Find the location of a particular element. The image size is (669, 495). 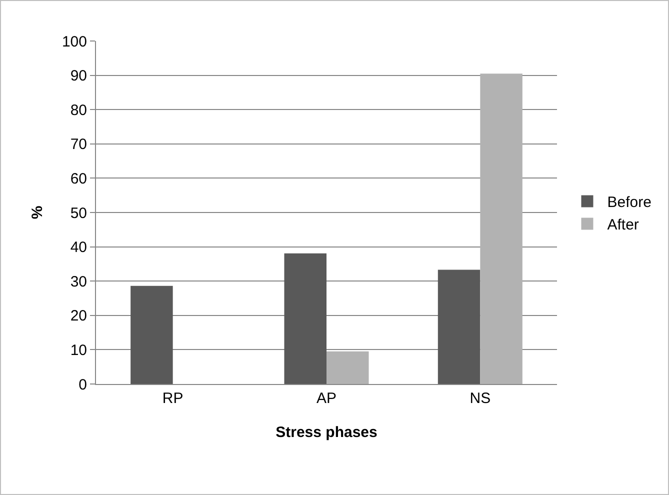

y-tick-label: 0 is located at coordinates (82, 385).